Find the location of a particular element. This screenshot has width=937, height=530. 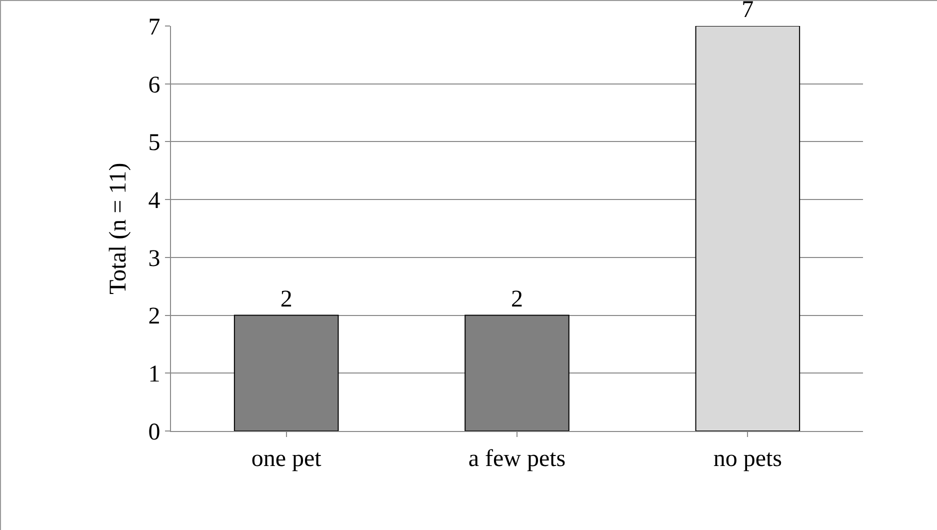

y-tick-label: 4 is located at coordinates (154, 201).